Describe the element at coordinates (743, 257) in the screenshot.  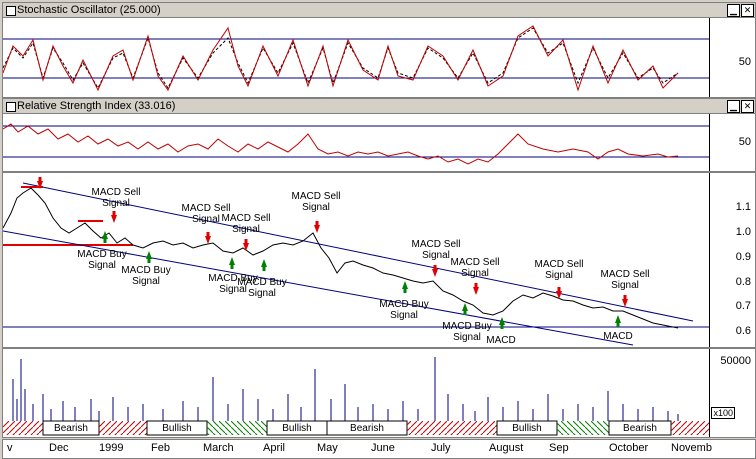
I see `scale-label: 0.9` at that location.